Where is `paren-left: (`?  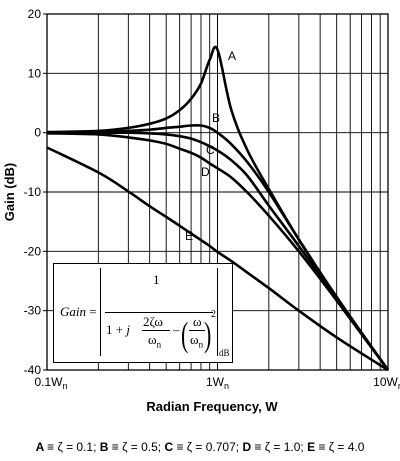 paren-left: ( is located at coordinates (185, 334).